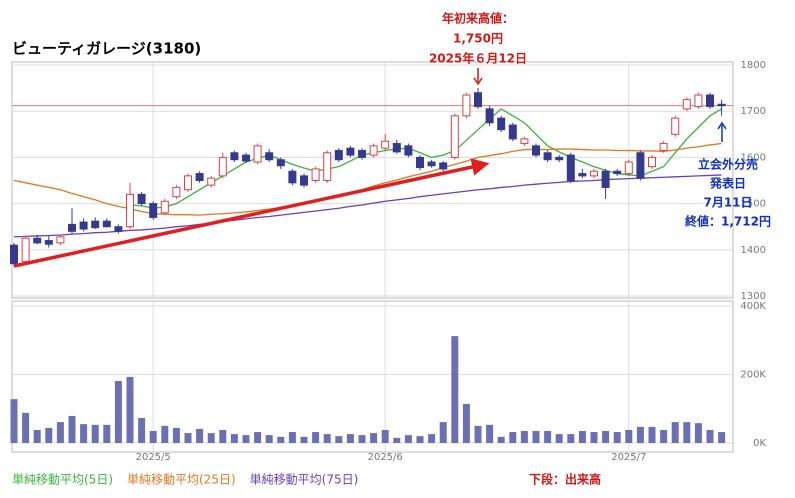  What do you see at coordinates (728, 221) in the screenshot?
I see `note-line: 終値：1,712円` at bounding box center [728, 221].